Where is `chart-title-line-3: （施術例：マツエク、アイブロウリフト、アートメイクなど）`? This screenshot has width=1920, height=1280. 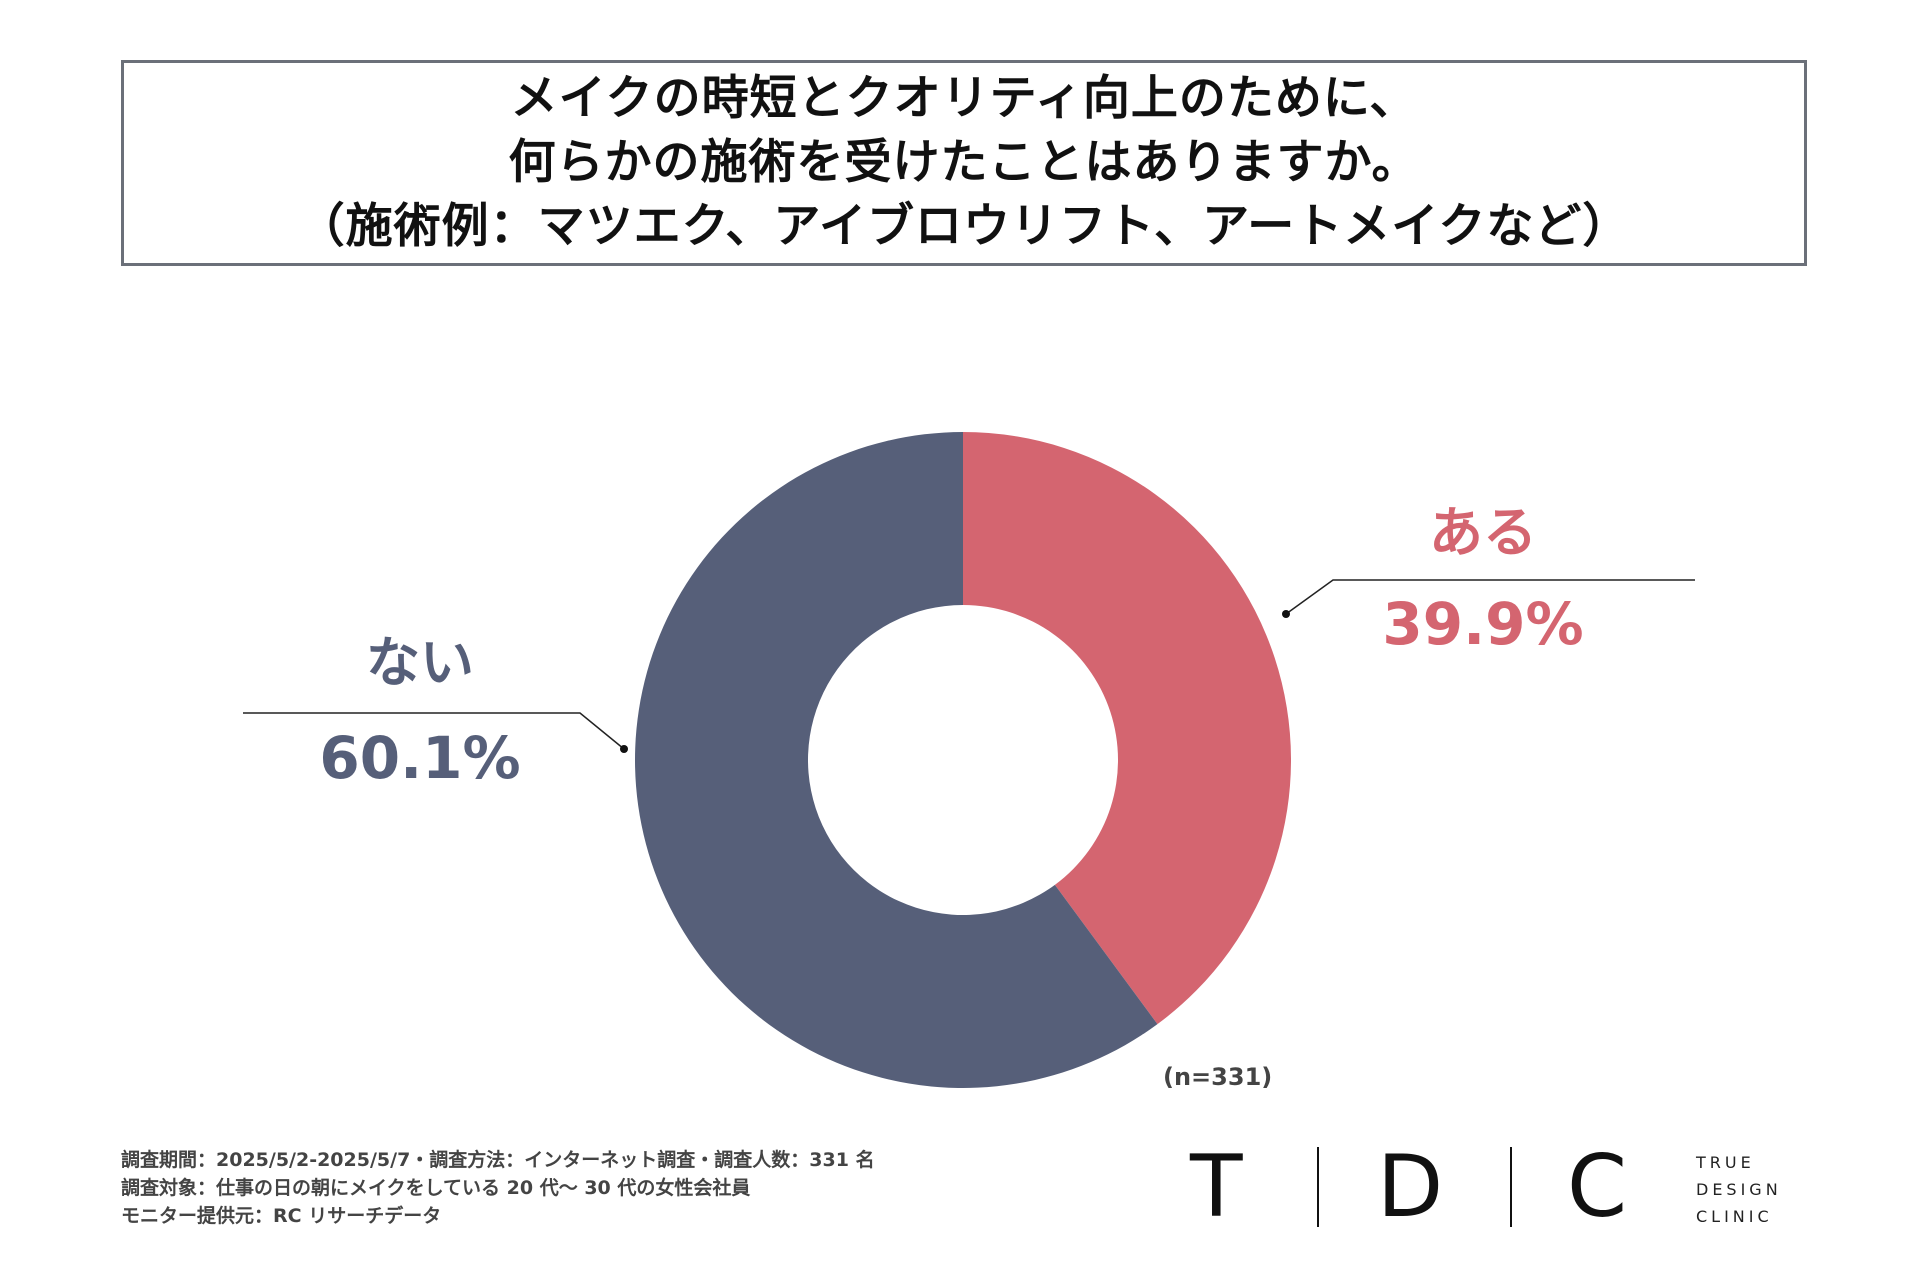 chart-title-line-3: （施術例：マツエク、アイブロウリフト、アートメイクなど） is located at coordinates (964, 226).